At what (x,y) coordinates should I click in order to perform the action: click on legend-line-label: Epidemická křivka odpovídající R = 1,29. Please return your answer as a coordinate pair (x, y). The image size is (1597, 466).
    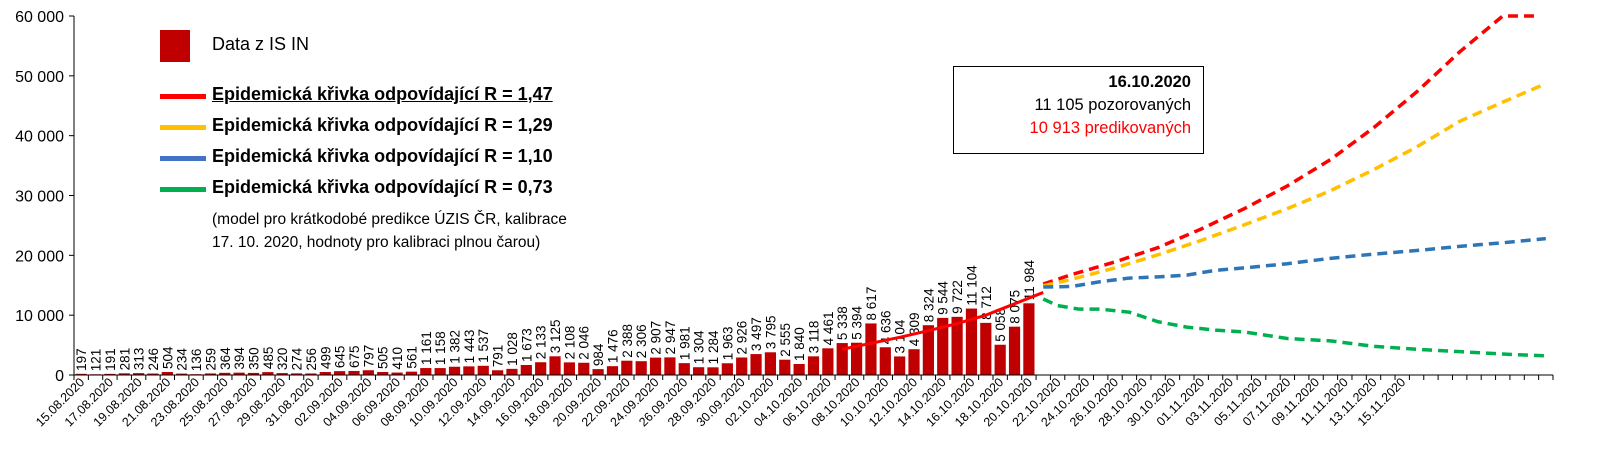
    Looking at the image, I should click on (382, 125).